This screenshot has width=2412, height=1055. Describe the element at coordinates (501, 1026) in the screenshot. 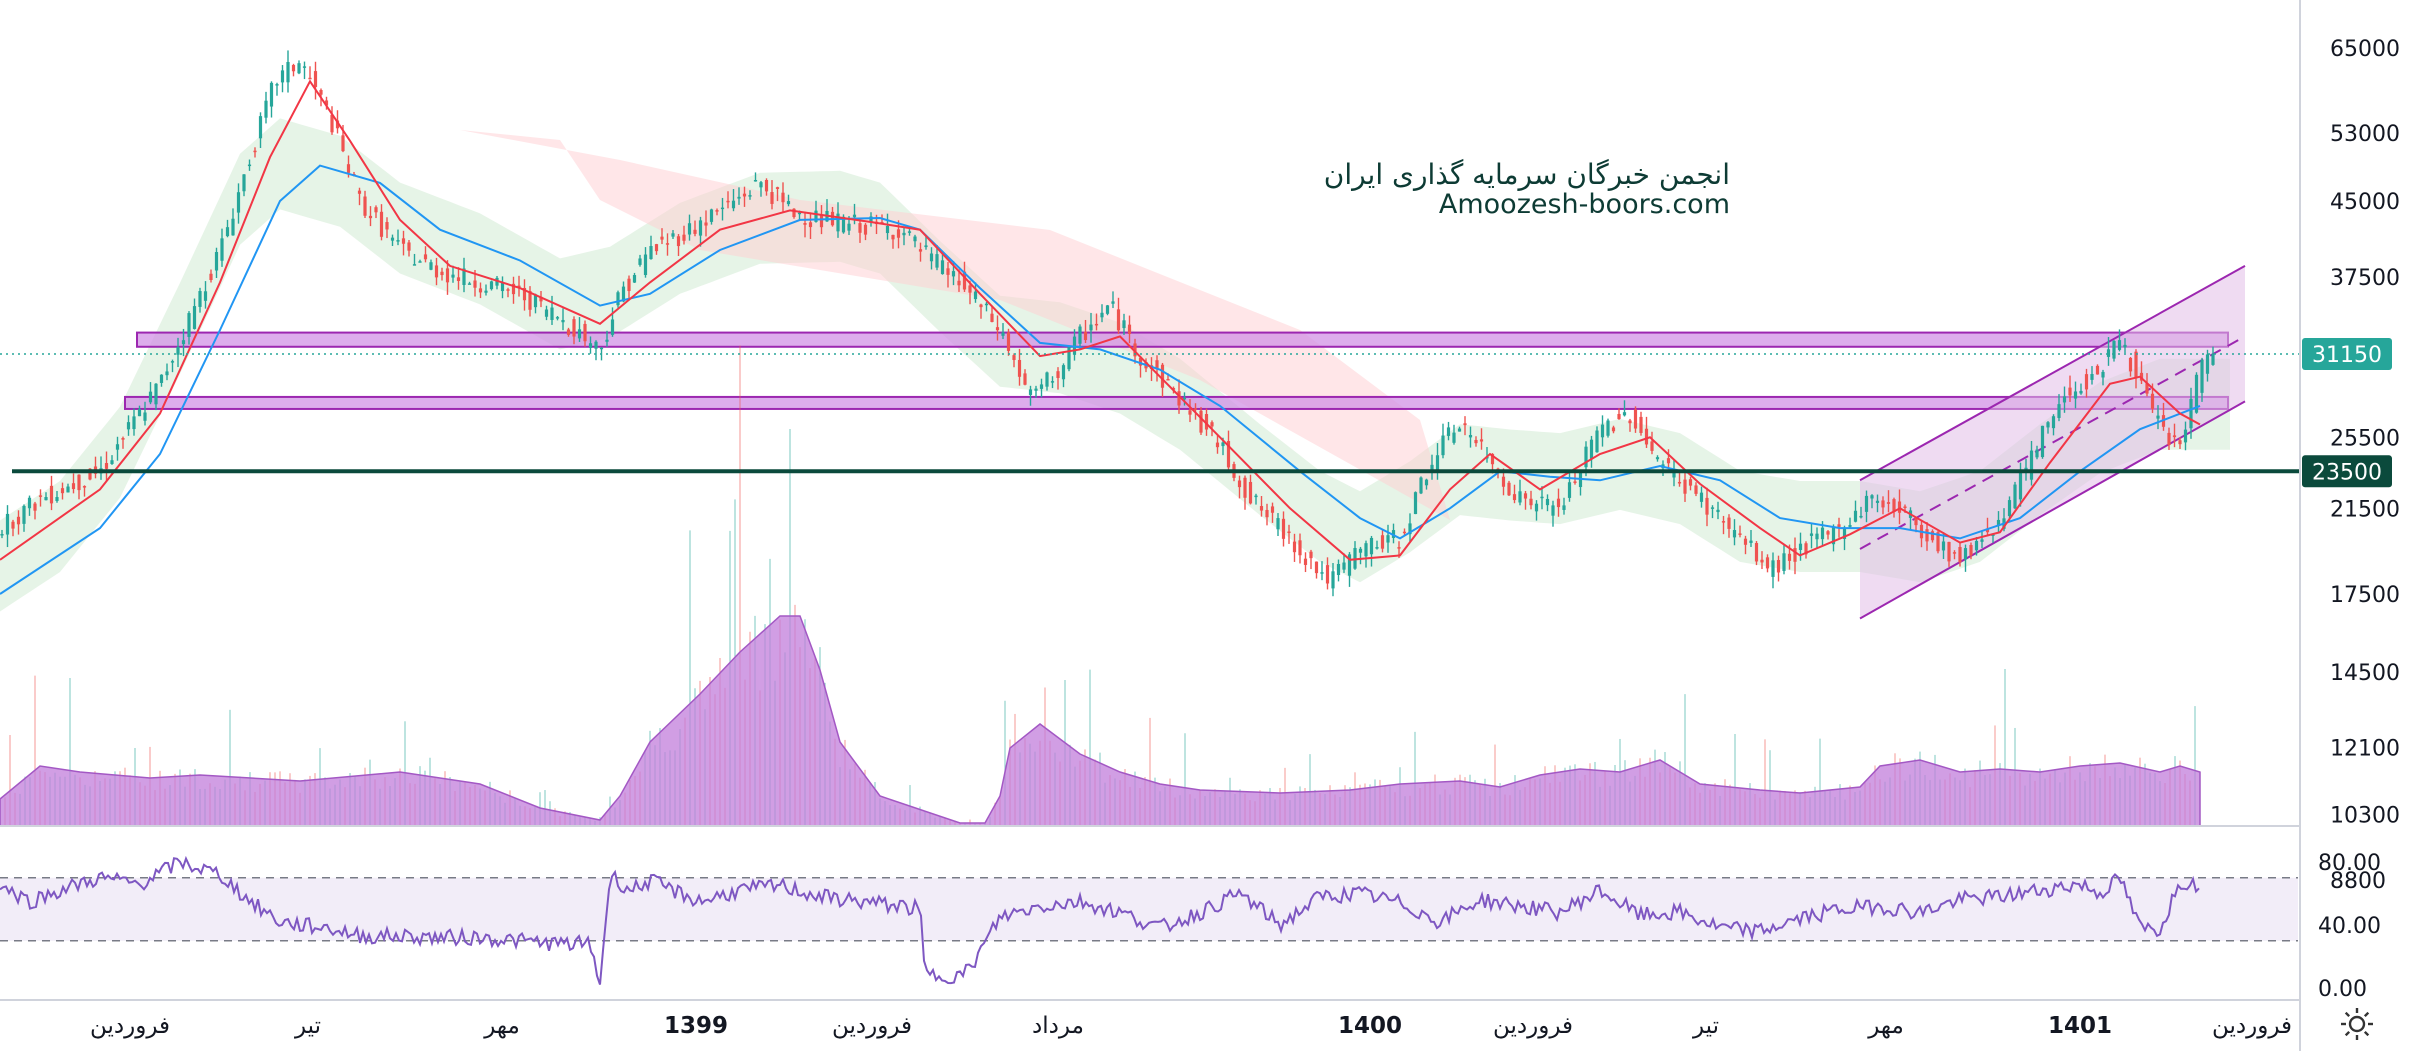

I see `time-tick-label: مهر` at that location.